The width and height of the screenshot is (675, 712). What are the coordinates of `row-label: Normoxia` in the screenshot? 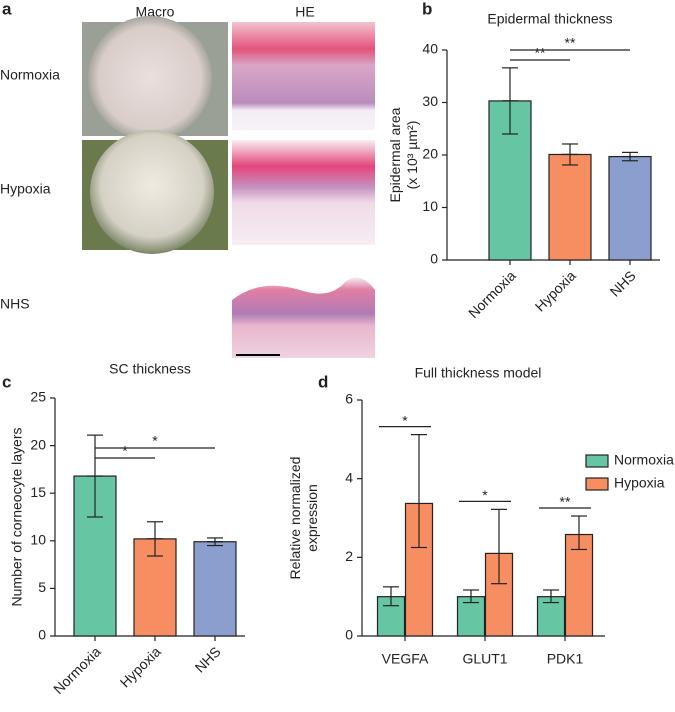 It's located at (30, 75).